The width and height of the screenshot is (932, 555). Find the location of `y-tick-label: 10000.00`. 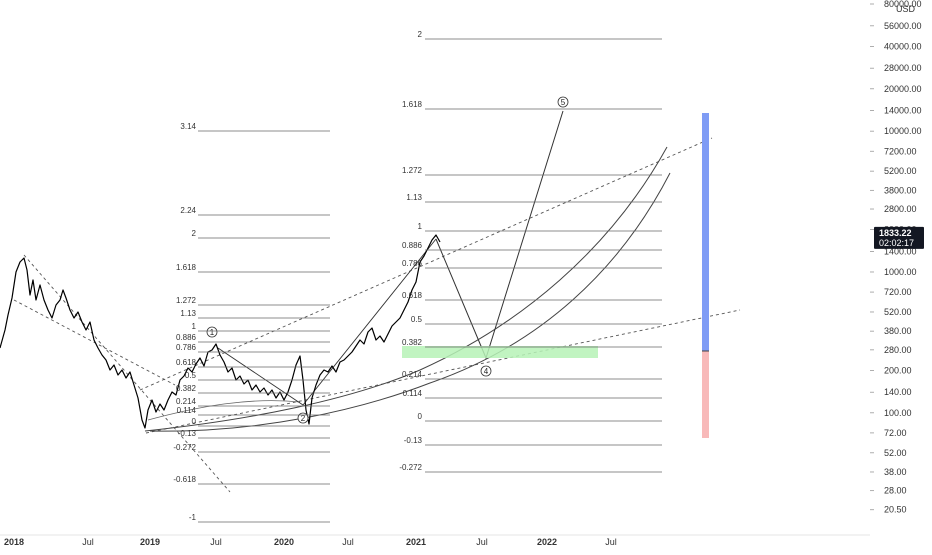

y-tick-label: 10000.00 is located at coordinates (903, 131).